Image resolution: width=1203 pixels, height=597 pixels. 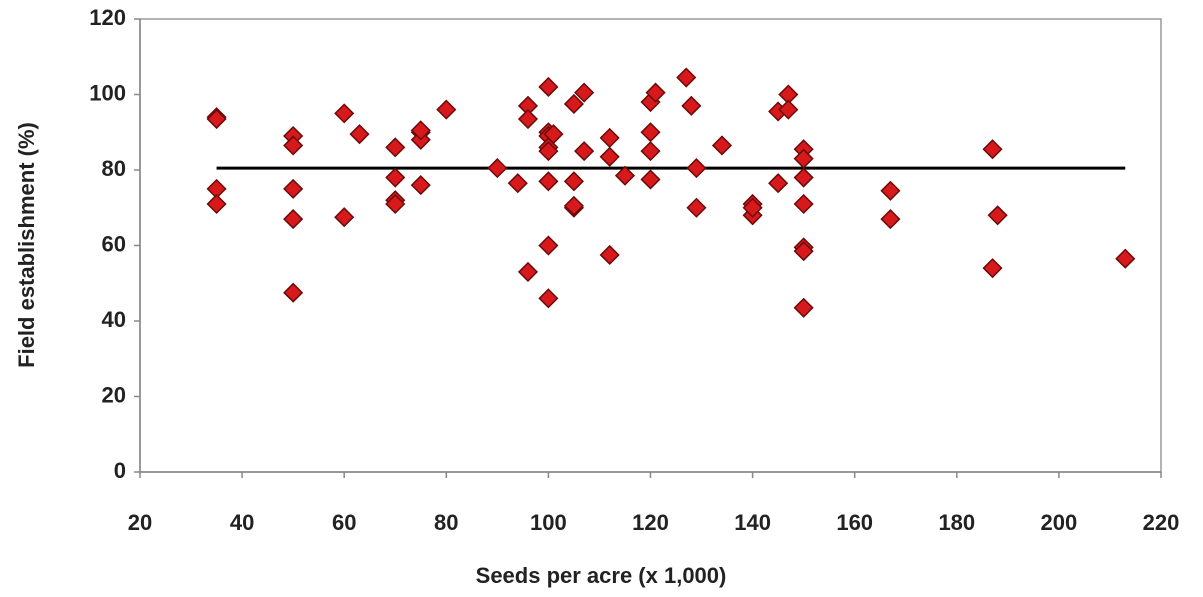 What do you see at coordinates (114, 168) in the screenshot?
I see `y-tick-label: 80` at bounding box center [114, 168].